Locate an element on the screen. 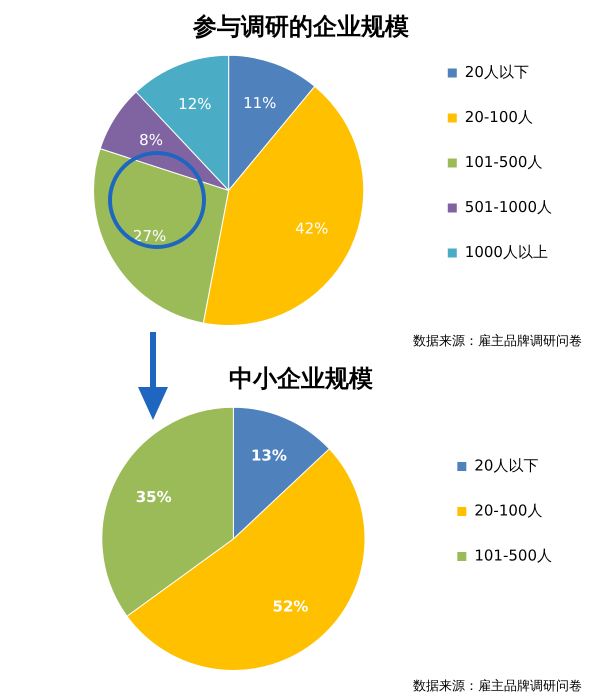  chart-title: 参与调研的企业规模 is located at coordinates (300, 26).